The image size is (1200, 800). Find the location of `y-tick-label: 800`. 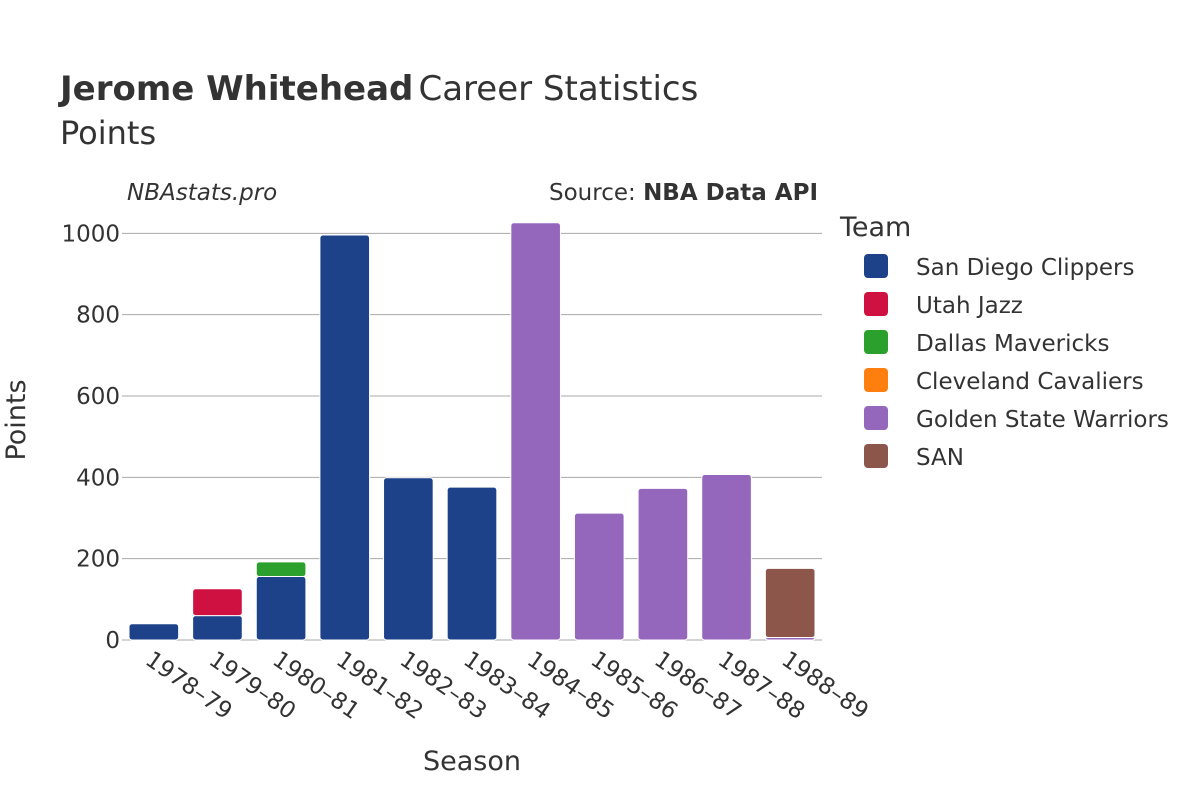

y-tick-label: 800 is located at coordinates (98, 316).